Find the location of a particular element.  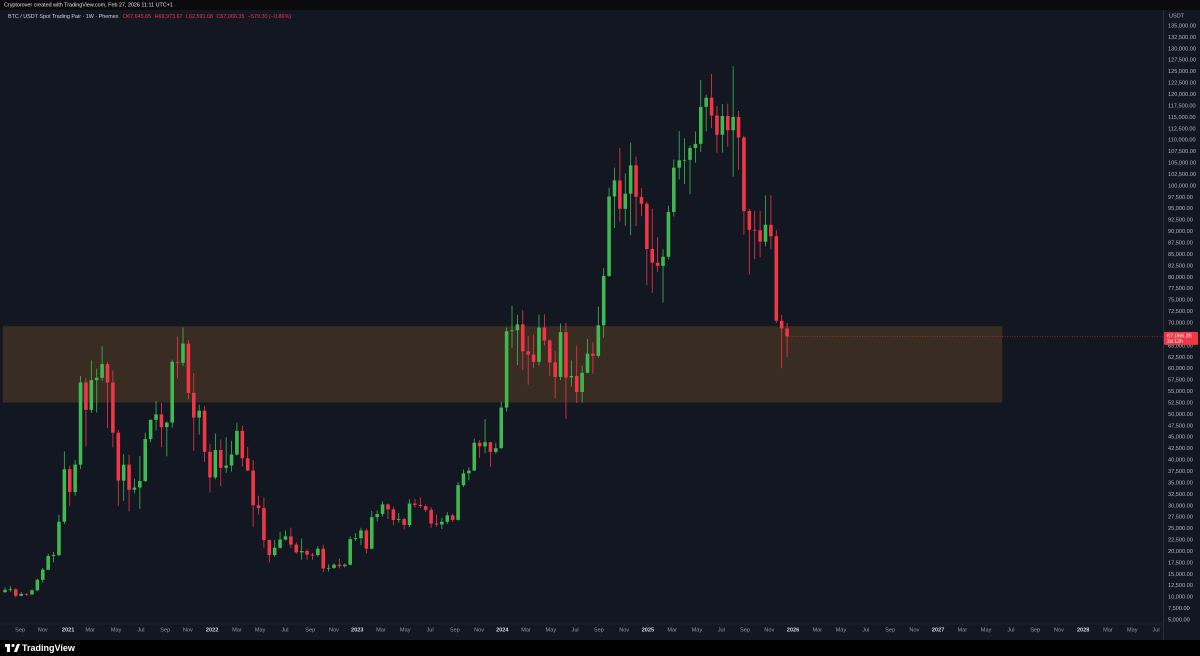

y-tick-label: 45,000.00 is located at coordinates (1180, 438).